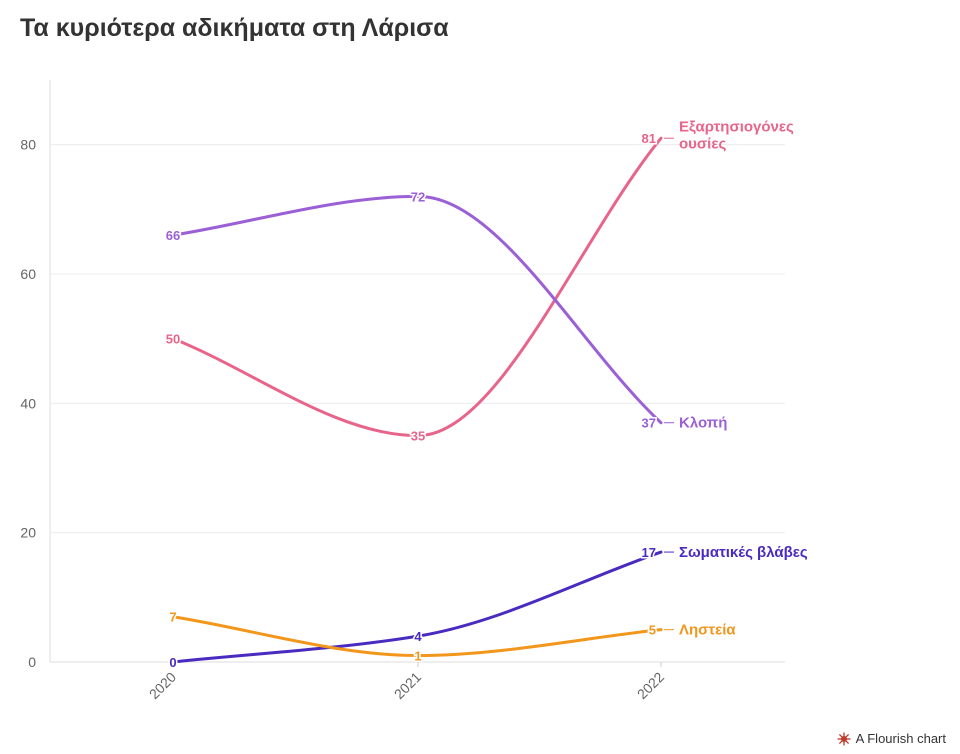  What do you see at coordinates (736, 136) in the screenshot?
I see `series-label: Εξαρτησιογόνες ουσίες` at bounding box center [736, 136].